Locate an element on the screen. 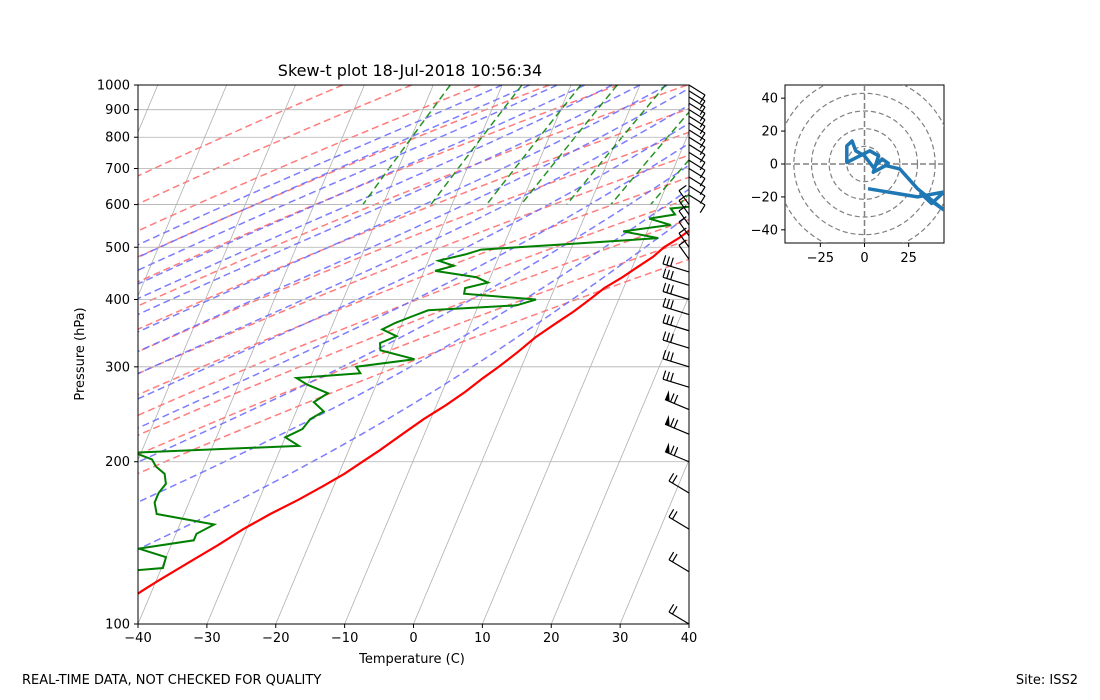 The image size is (1100, 700). y-tick-label: 900 is located at coordinates (117, 110).